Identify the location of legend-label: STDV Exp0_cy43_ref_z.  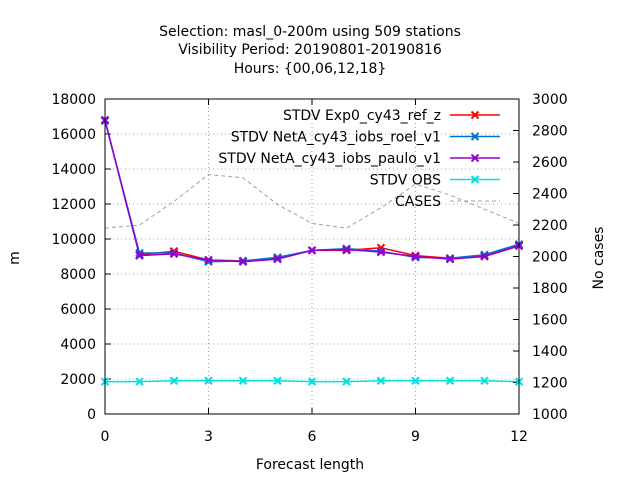
(362, 116).